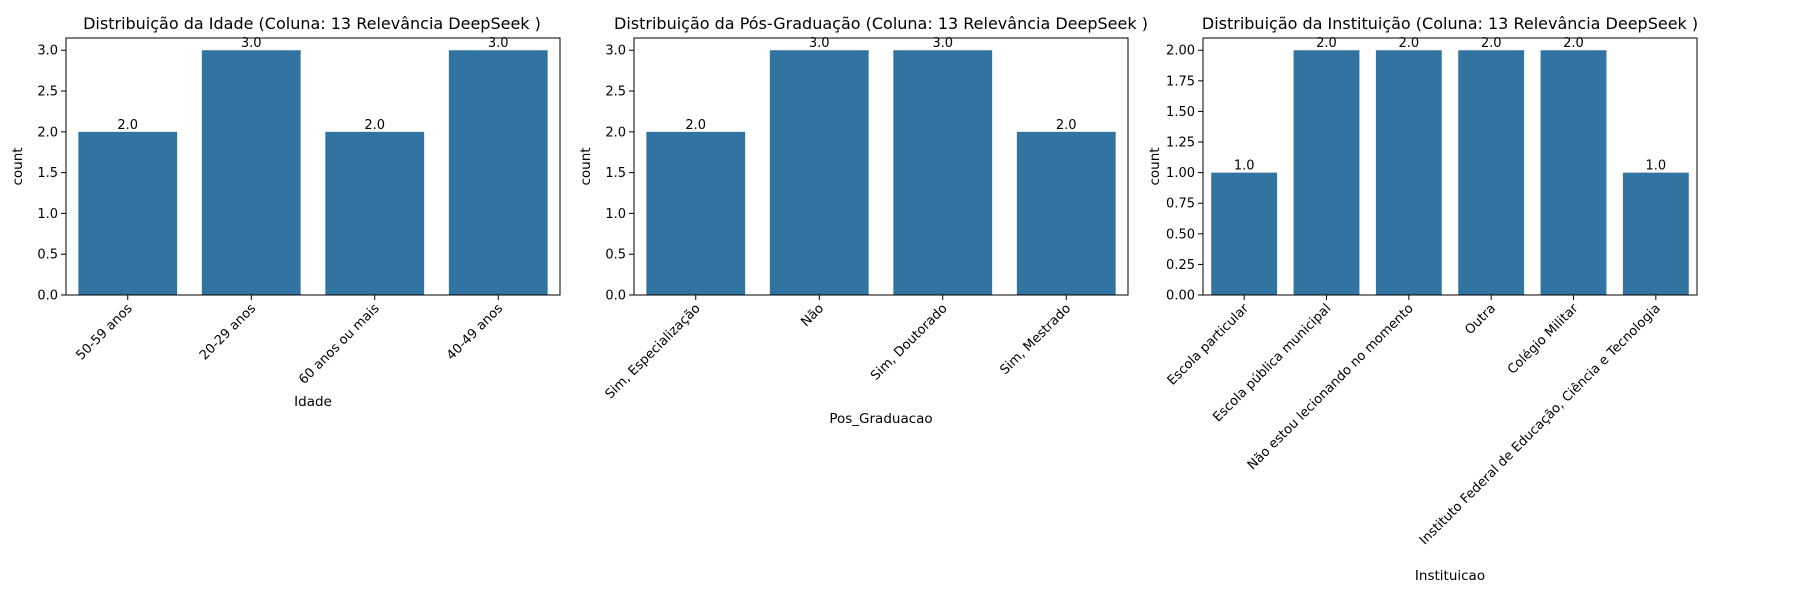  Describe the element at coordinates (1331, 387) in the screenshot. I see `x-tick-label-3: Não estou lecionando no momento` at that location.